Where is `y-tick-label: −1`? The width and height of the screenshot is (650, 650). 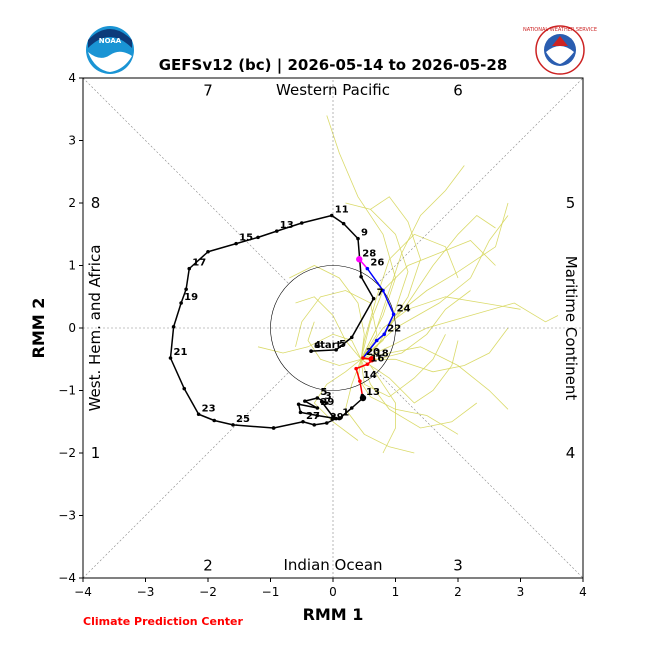
y-tick-label: −1 is located at coordinates (67, 391).